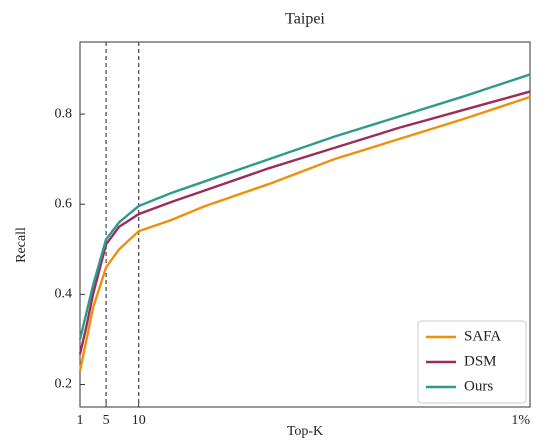 The height and width of the screenshot is (446, 550). I want to click on y-tick-label: 0.8, so click(64, 113).